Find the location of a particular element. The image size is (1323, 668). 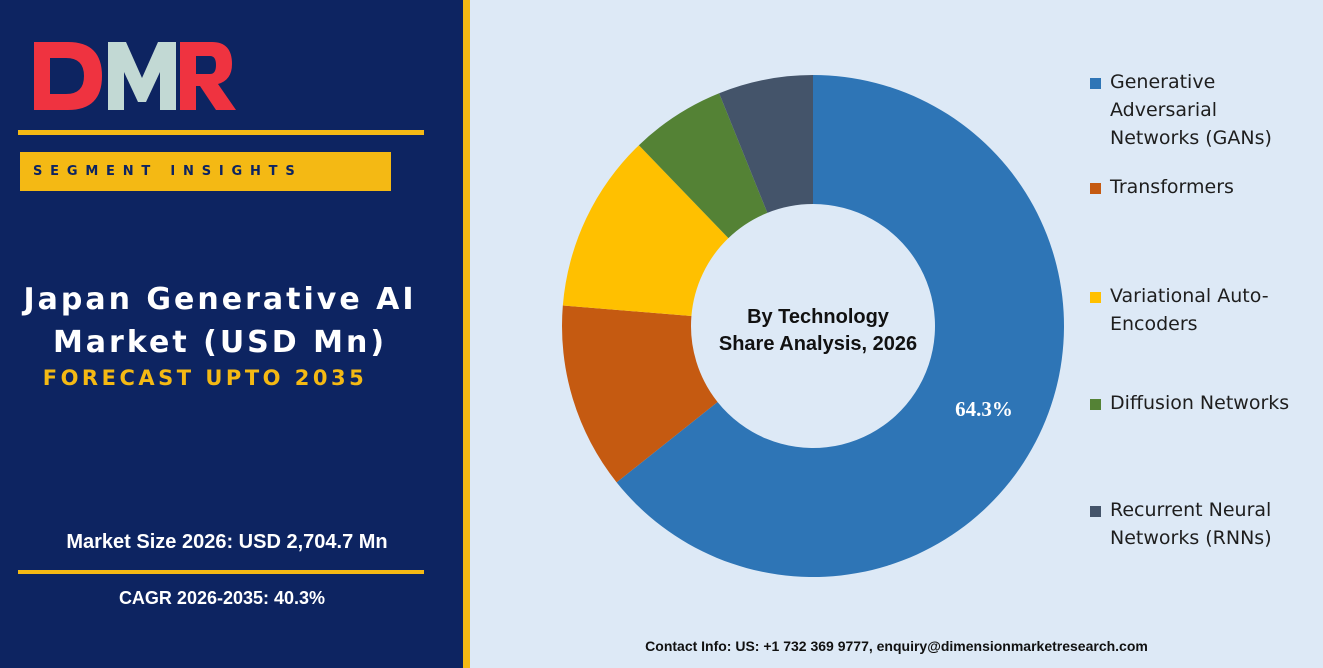

legend-label-line: Networks (GANs) is located at coordinates (1191, 138).